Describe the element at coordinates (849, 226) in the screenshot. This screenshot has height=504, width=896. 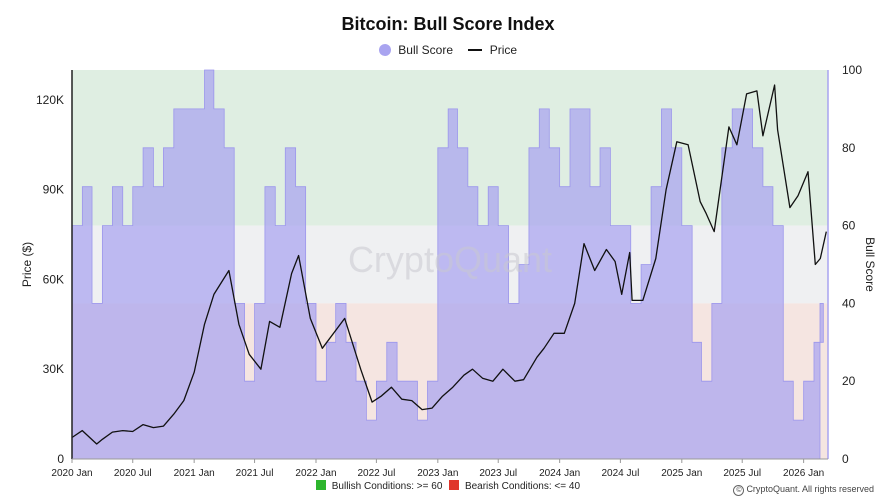
I see `right-tick-label: 60` at that location.